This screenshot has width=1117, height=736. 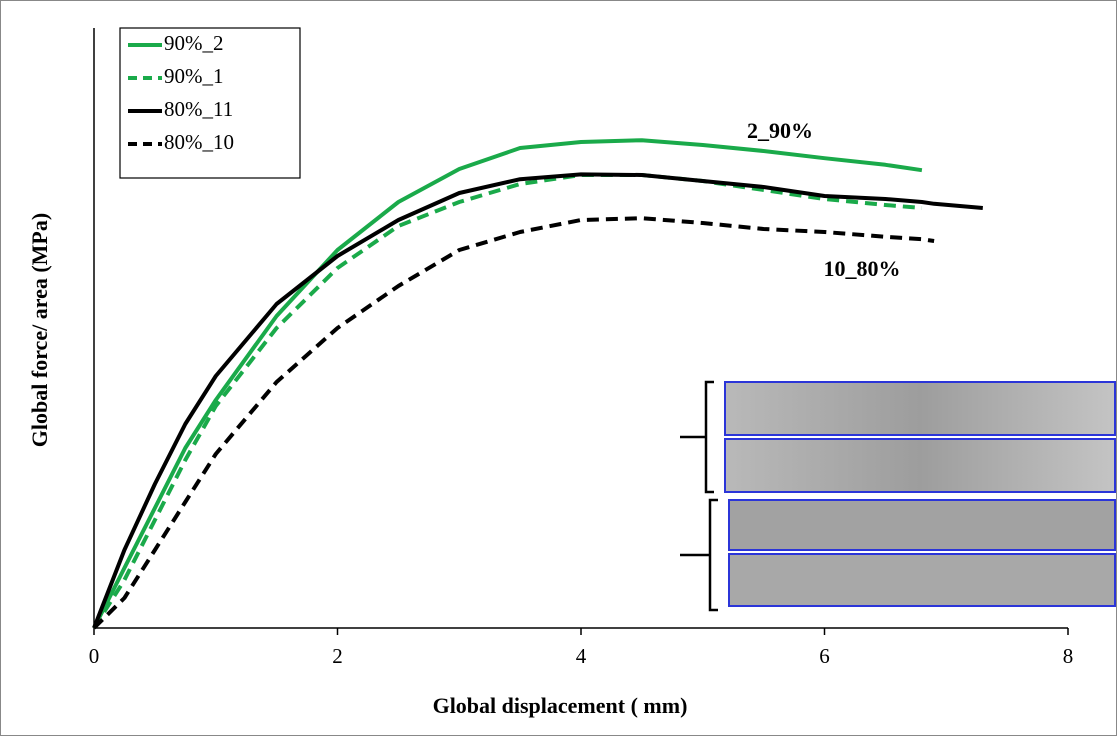 I want to click on legend-label: 90%_2, so click(x=194, y=43).